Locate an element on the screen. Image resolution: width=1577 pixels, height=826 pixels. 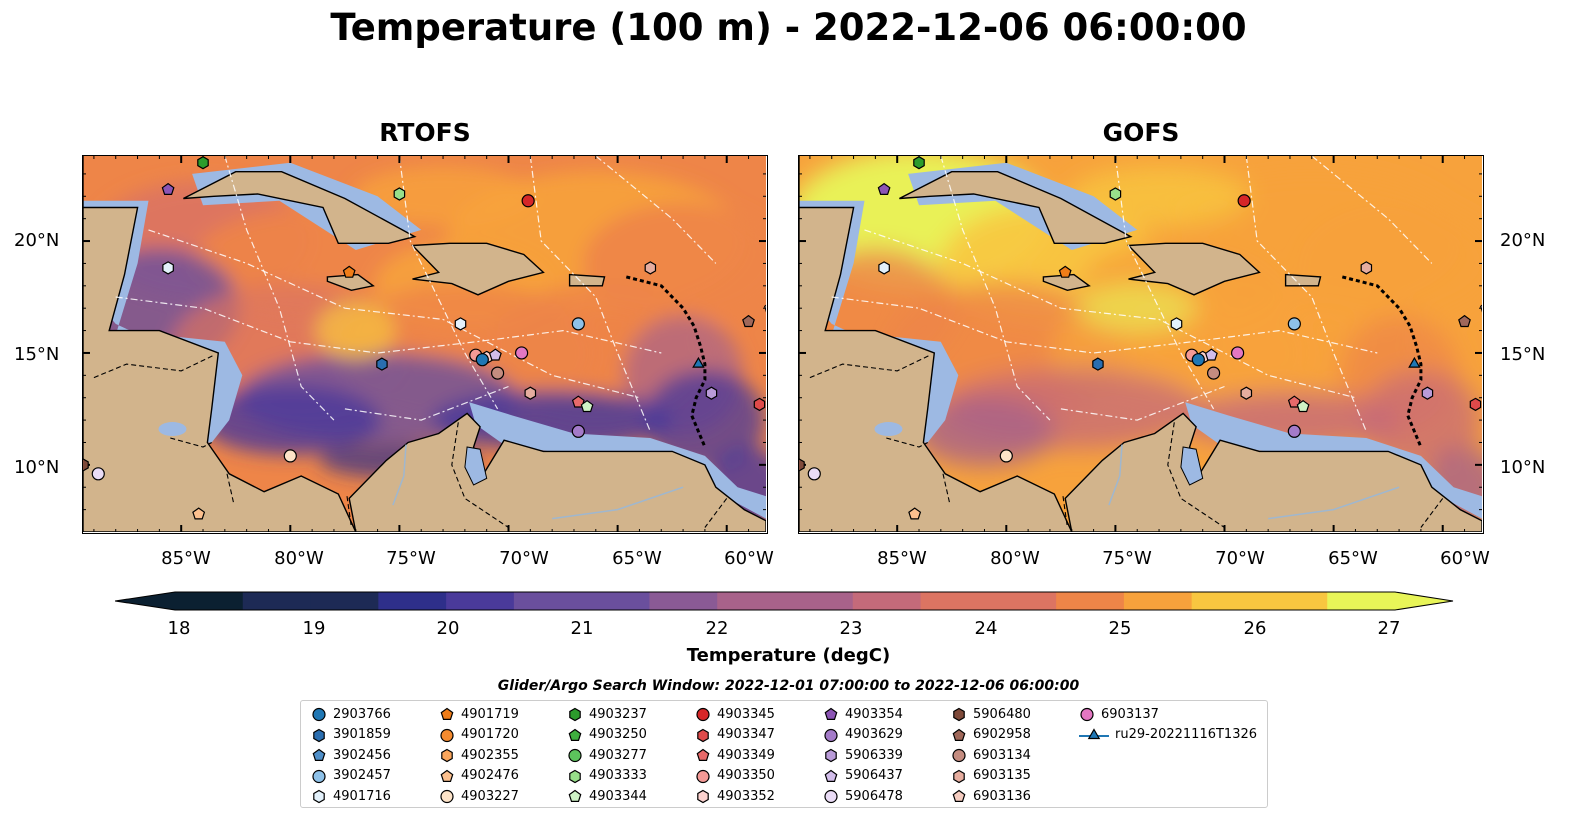
legend-item: 4901716 is located at coordinates (351, 796).